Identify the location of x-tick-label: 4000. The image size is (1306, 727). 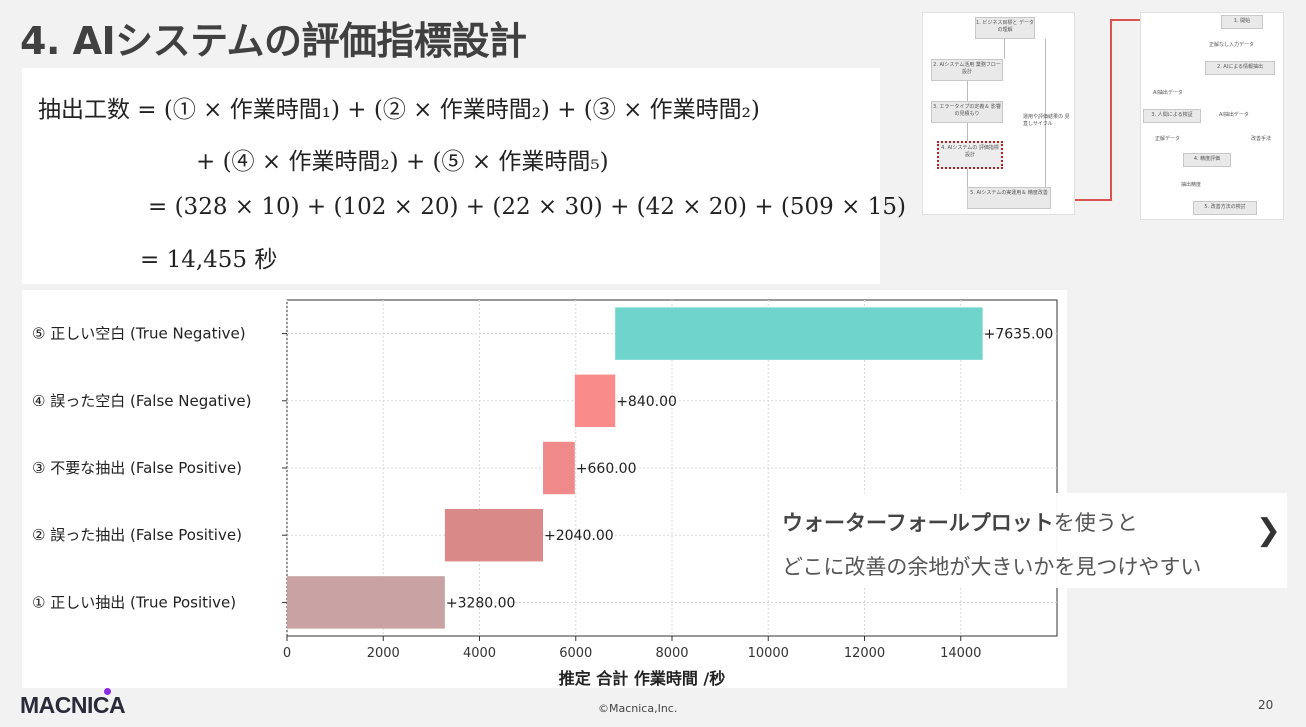
(479, 653).